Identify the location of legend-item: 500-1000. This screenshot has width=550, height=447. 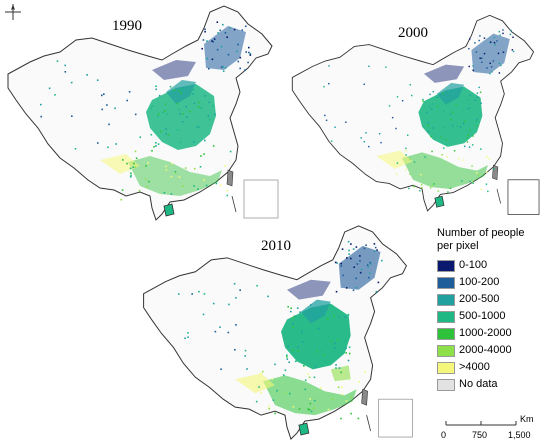
(492, 316).